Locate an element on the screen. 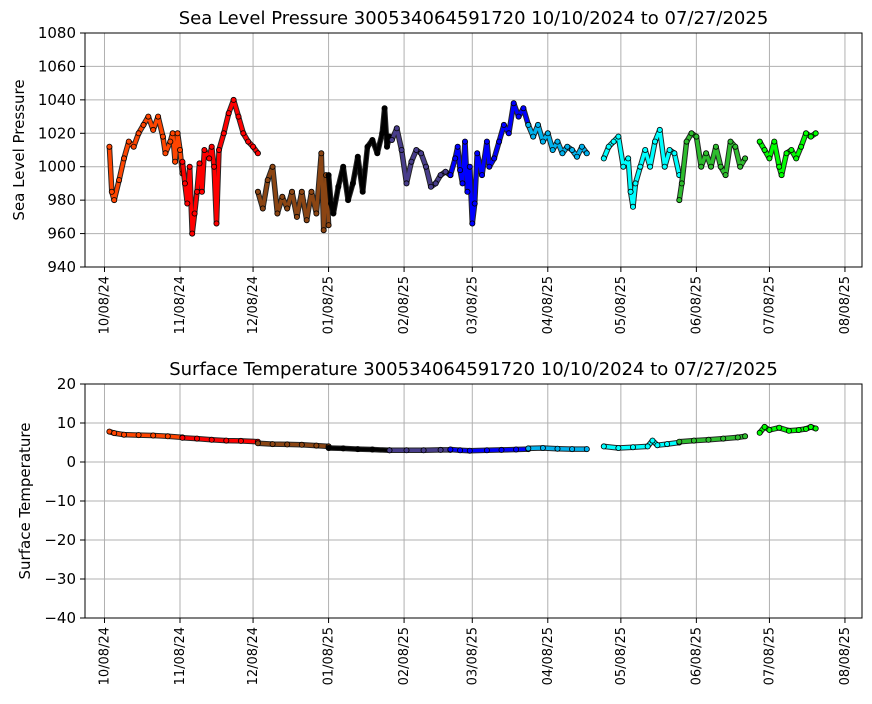 The image size is (872, 704). data-marks is located at coordinates (463, 438).